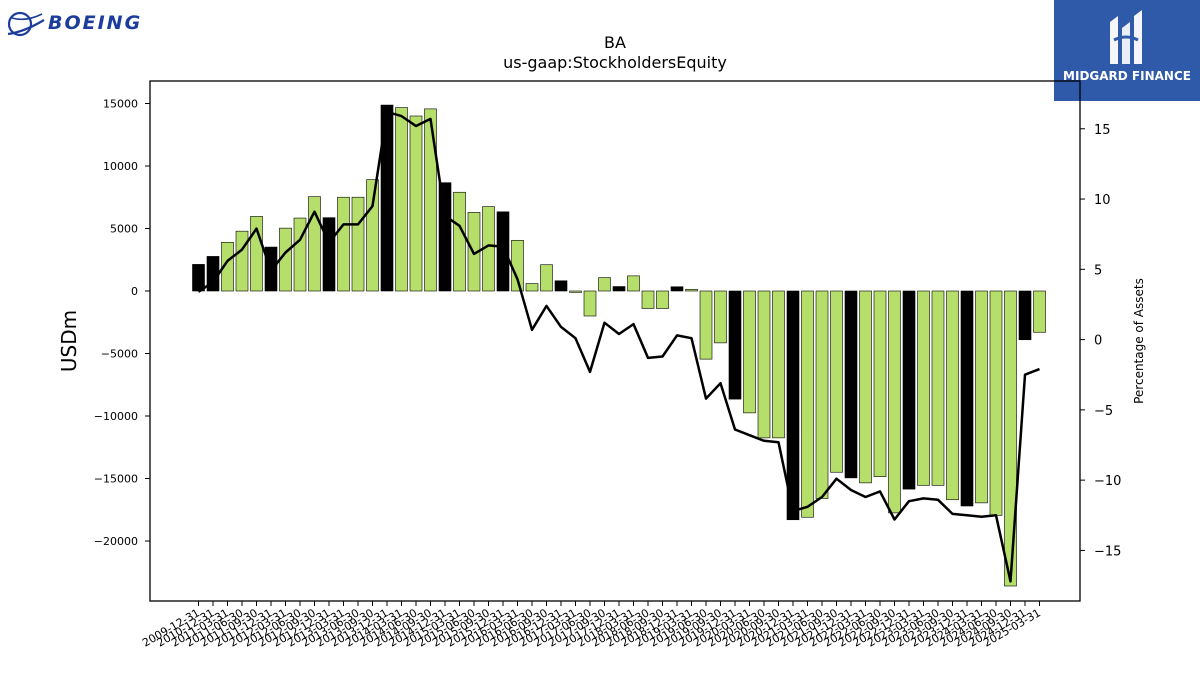  Describe the element at coordinates (1126, 37) in the screenshot. I see `midgard-emblem-icon` at that location.